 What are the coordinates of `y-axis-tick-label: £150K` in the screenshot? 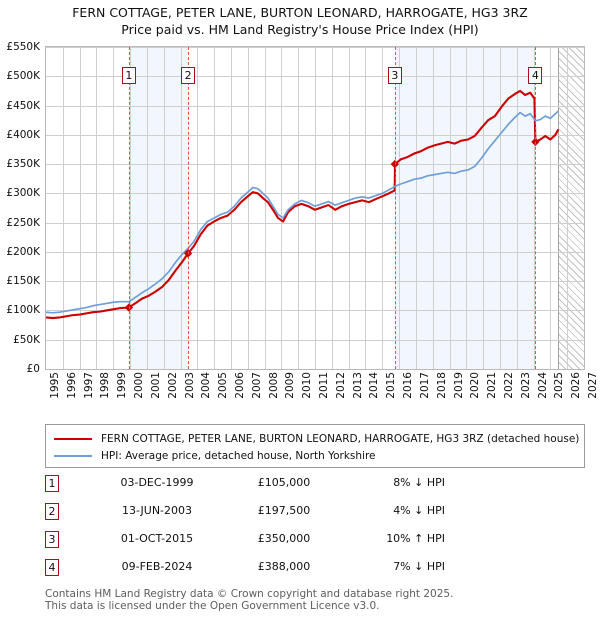 It's located at (23, 281).